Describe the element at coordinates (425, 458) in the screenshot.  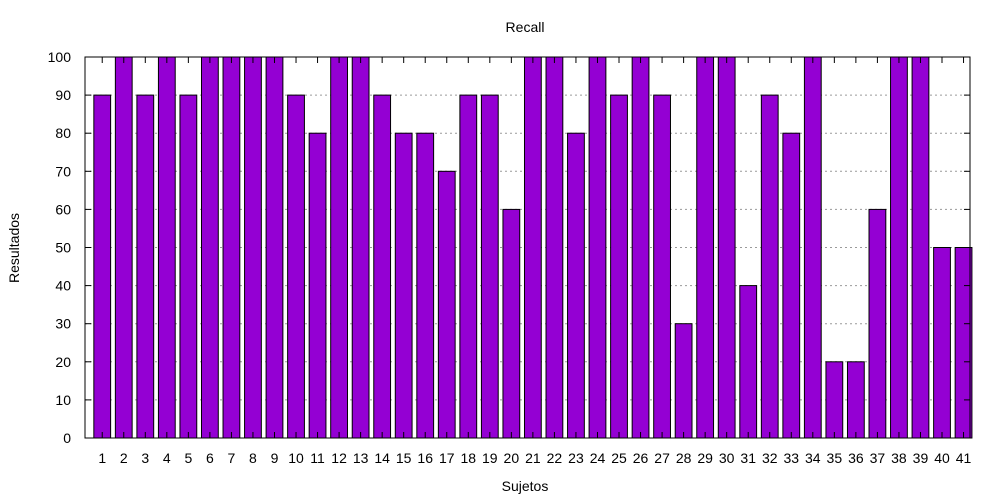
I see `x-tick-label: 16` at that location.